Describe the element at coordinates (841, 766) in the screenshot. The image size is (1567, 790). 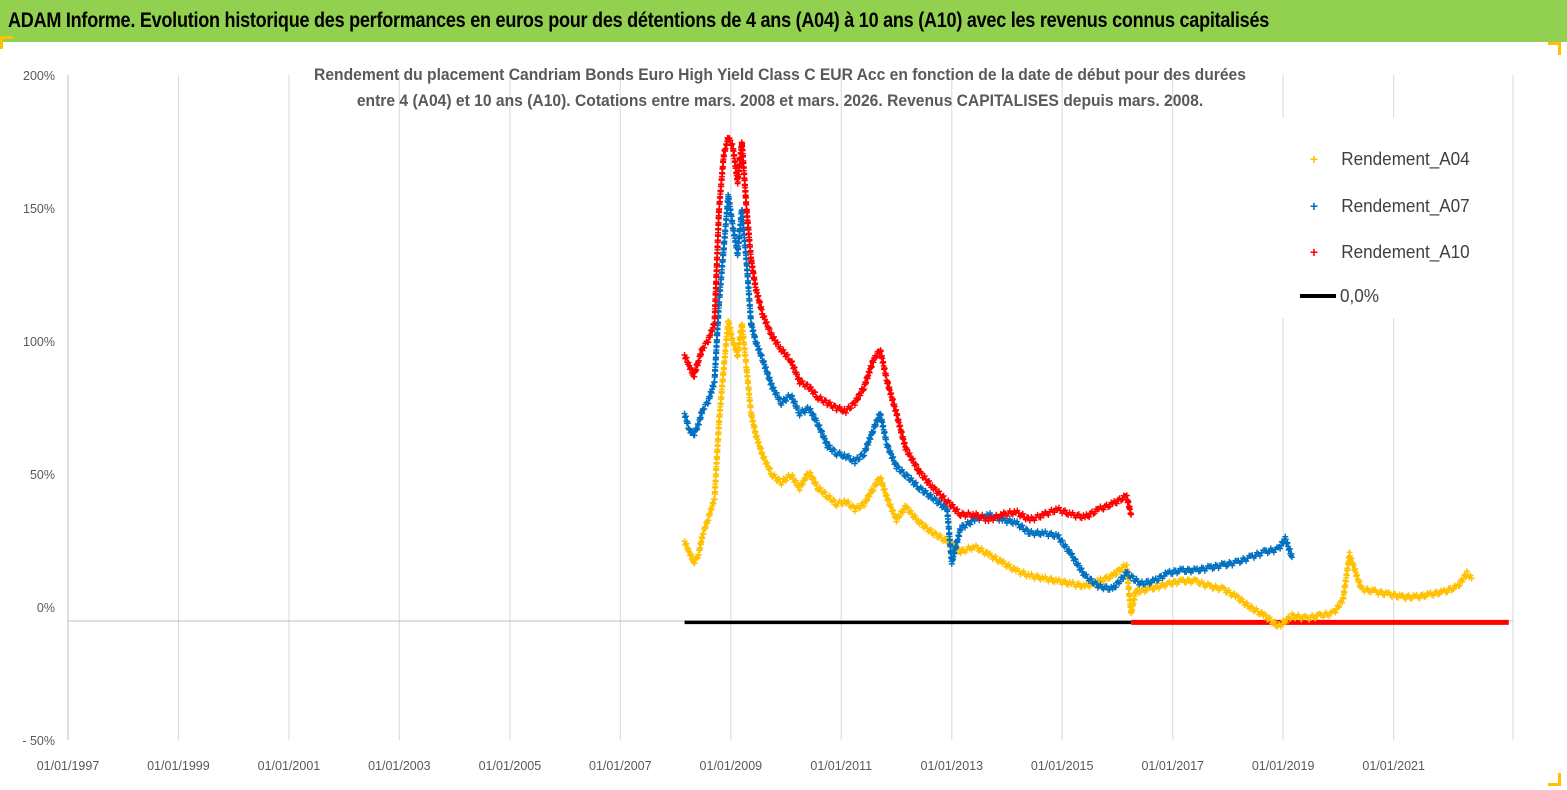
I see `x-tick-label: 01/01/2011` at that location.